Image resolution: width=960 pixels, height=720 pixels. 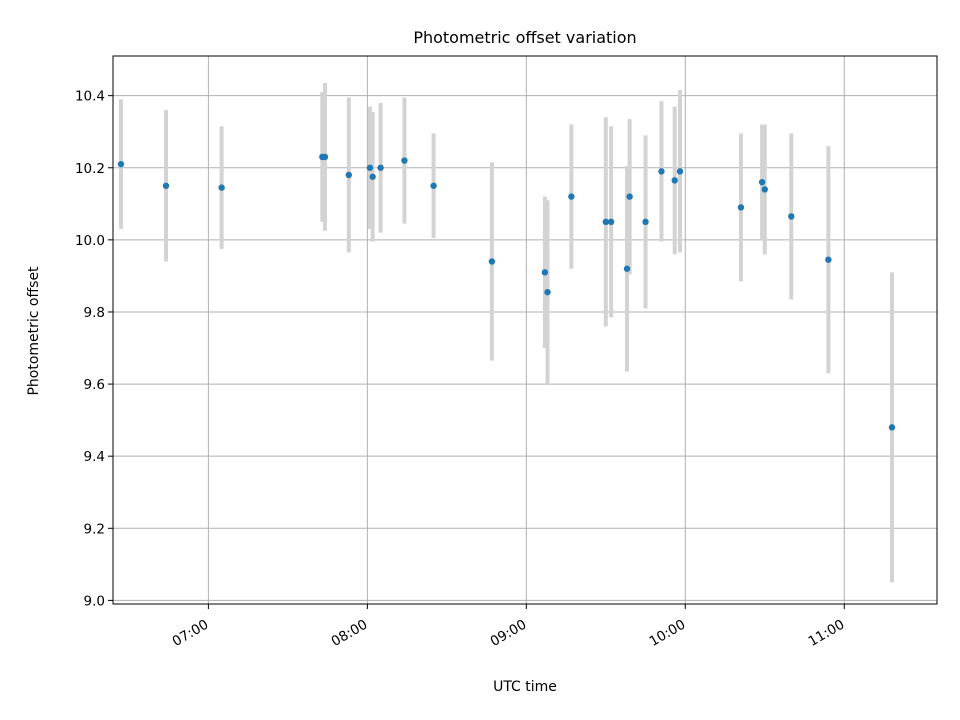 What do you see at coordinates (94, 349) in the screenshot?
I see `y-ticks: 9.0 9.2 9.4 9.6 9.8 10.0 10.2 10.4` at bounding box center [94, 349].